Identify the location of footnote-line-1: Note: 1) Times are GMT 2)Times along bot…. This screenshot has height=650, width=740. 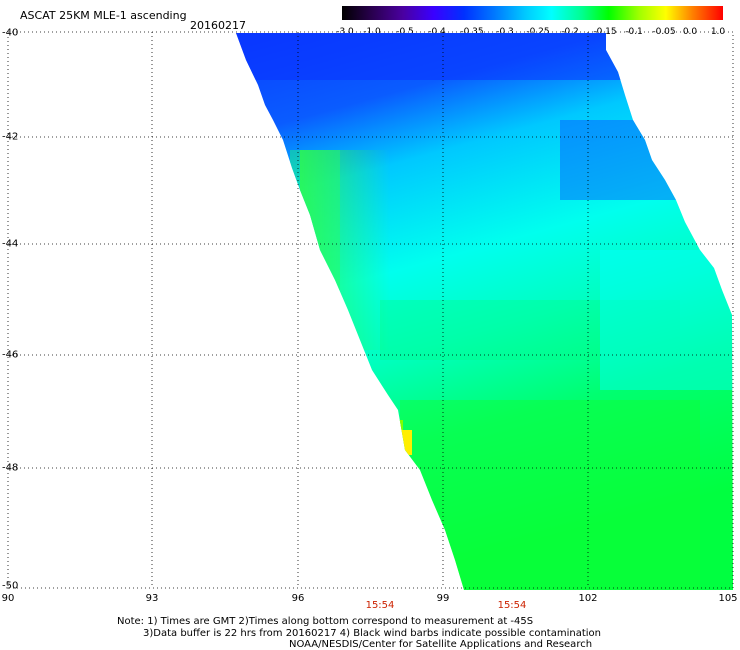
(325, 621).